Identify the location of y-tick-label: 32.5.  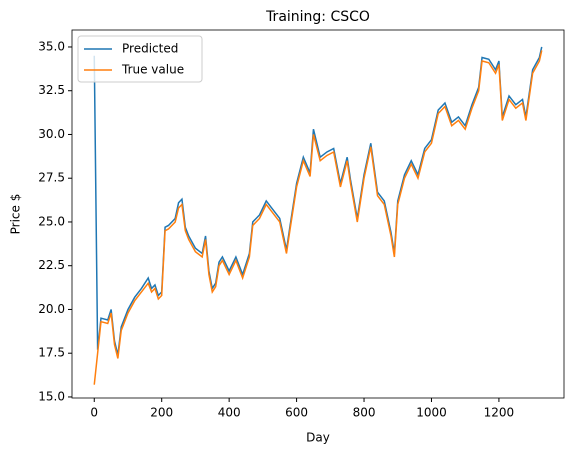
(51, 90).